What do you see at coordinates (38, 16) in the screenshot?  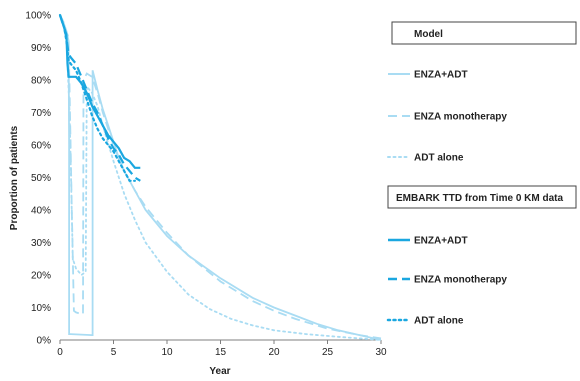 I see `y-tick-label: 100%` at bounding box center [38, 16].